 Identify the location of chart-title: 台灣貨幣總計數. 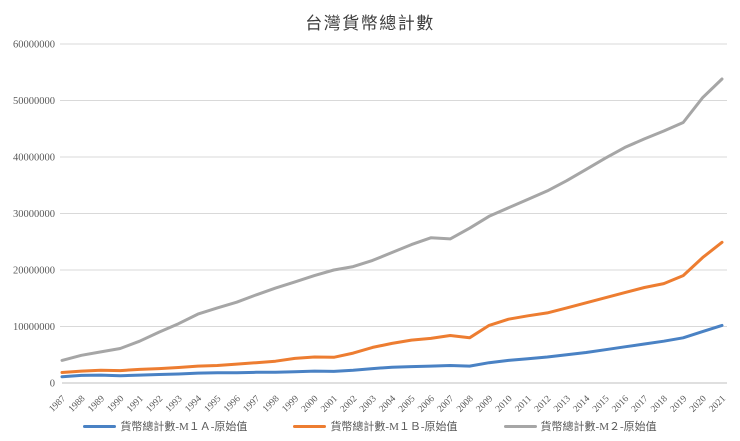
(370, 23).